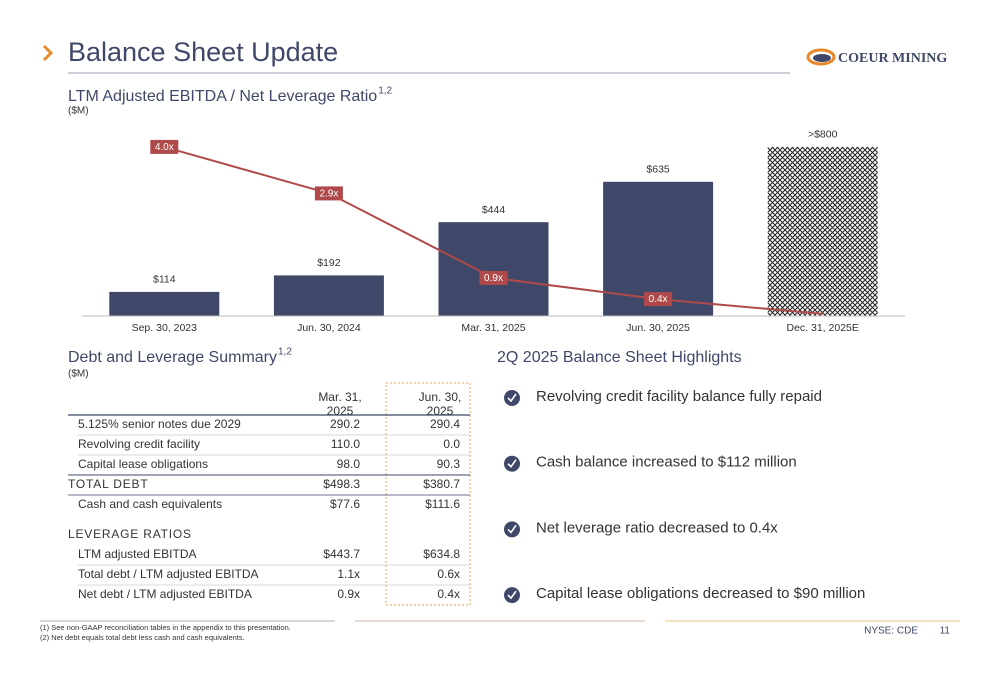  I want to click on cell: 98.0, so click(349, 464).